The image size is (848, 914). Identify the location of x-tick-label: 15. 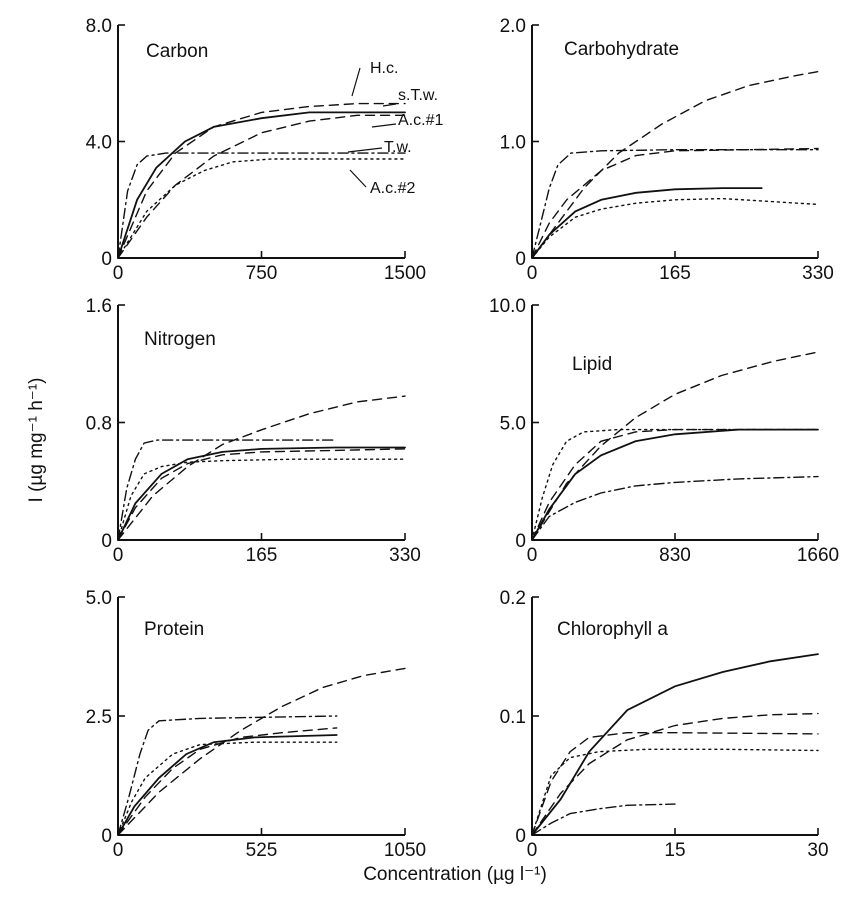
(674, 850).